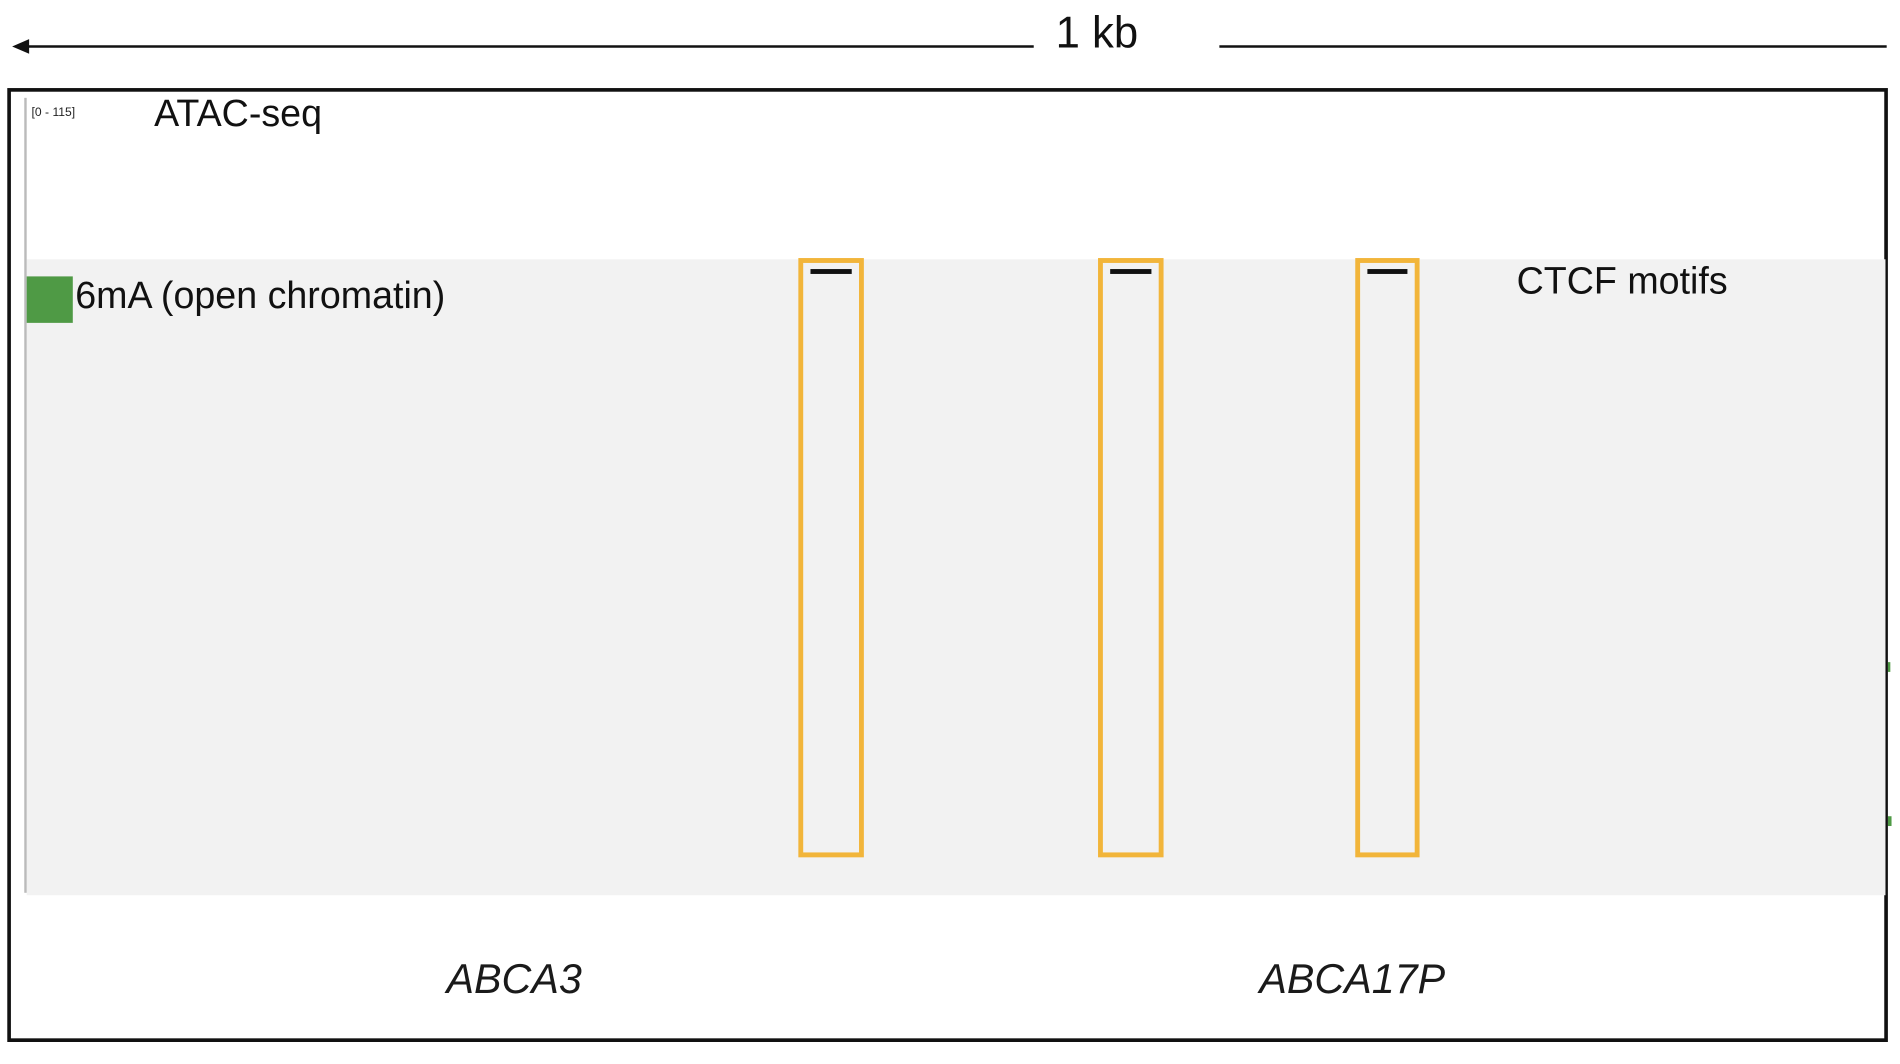  Describe the element at coordinates (238, 113) in the screenshot. I see `atac-track-title: ATAC-seq` at that location.